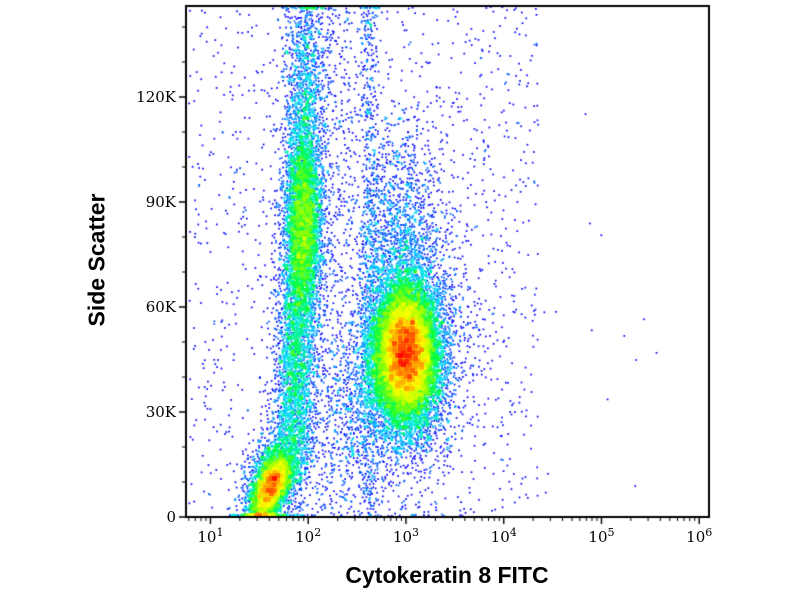  What do you see at coordinates (160, 202) in the screenshot?
I see `y-axis-tick-label: 90K` at bounding box center [160, 202].